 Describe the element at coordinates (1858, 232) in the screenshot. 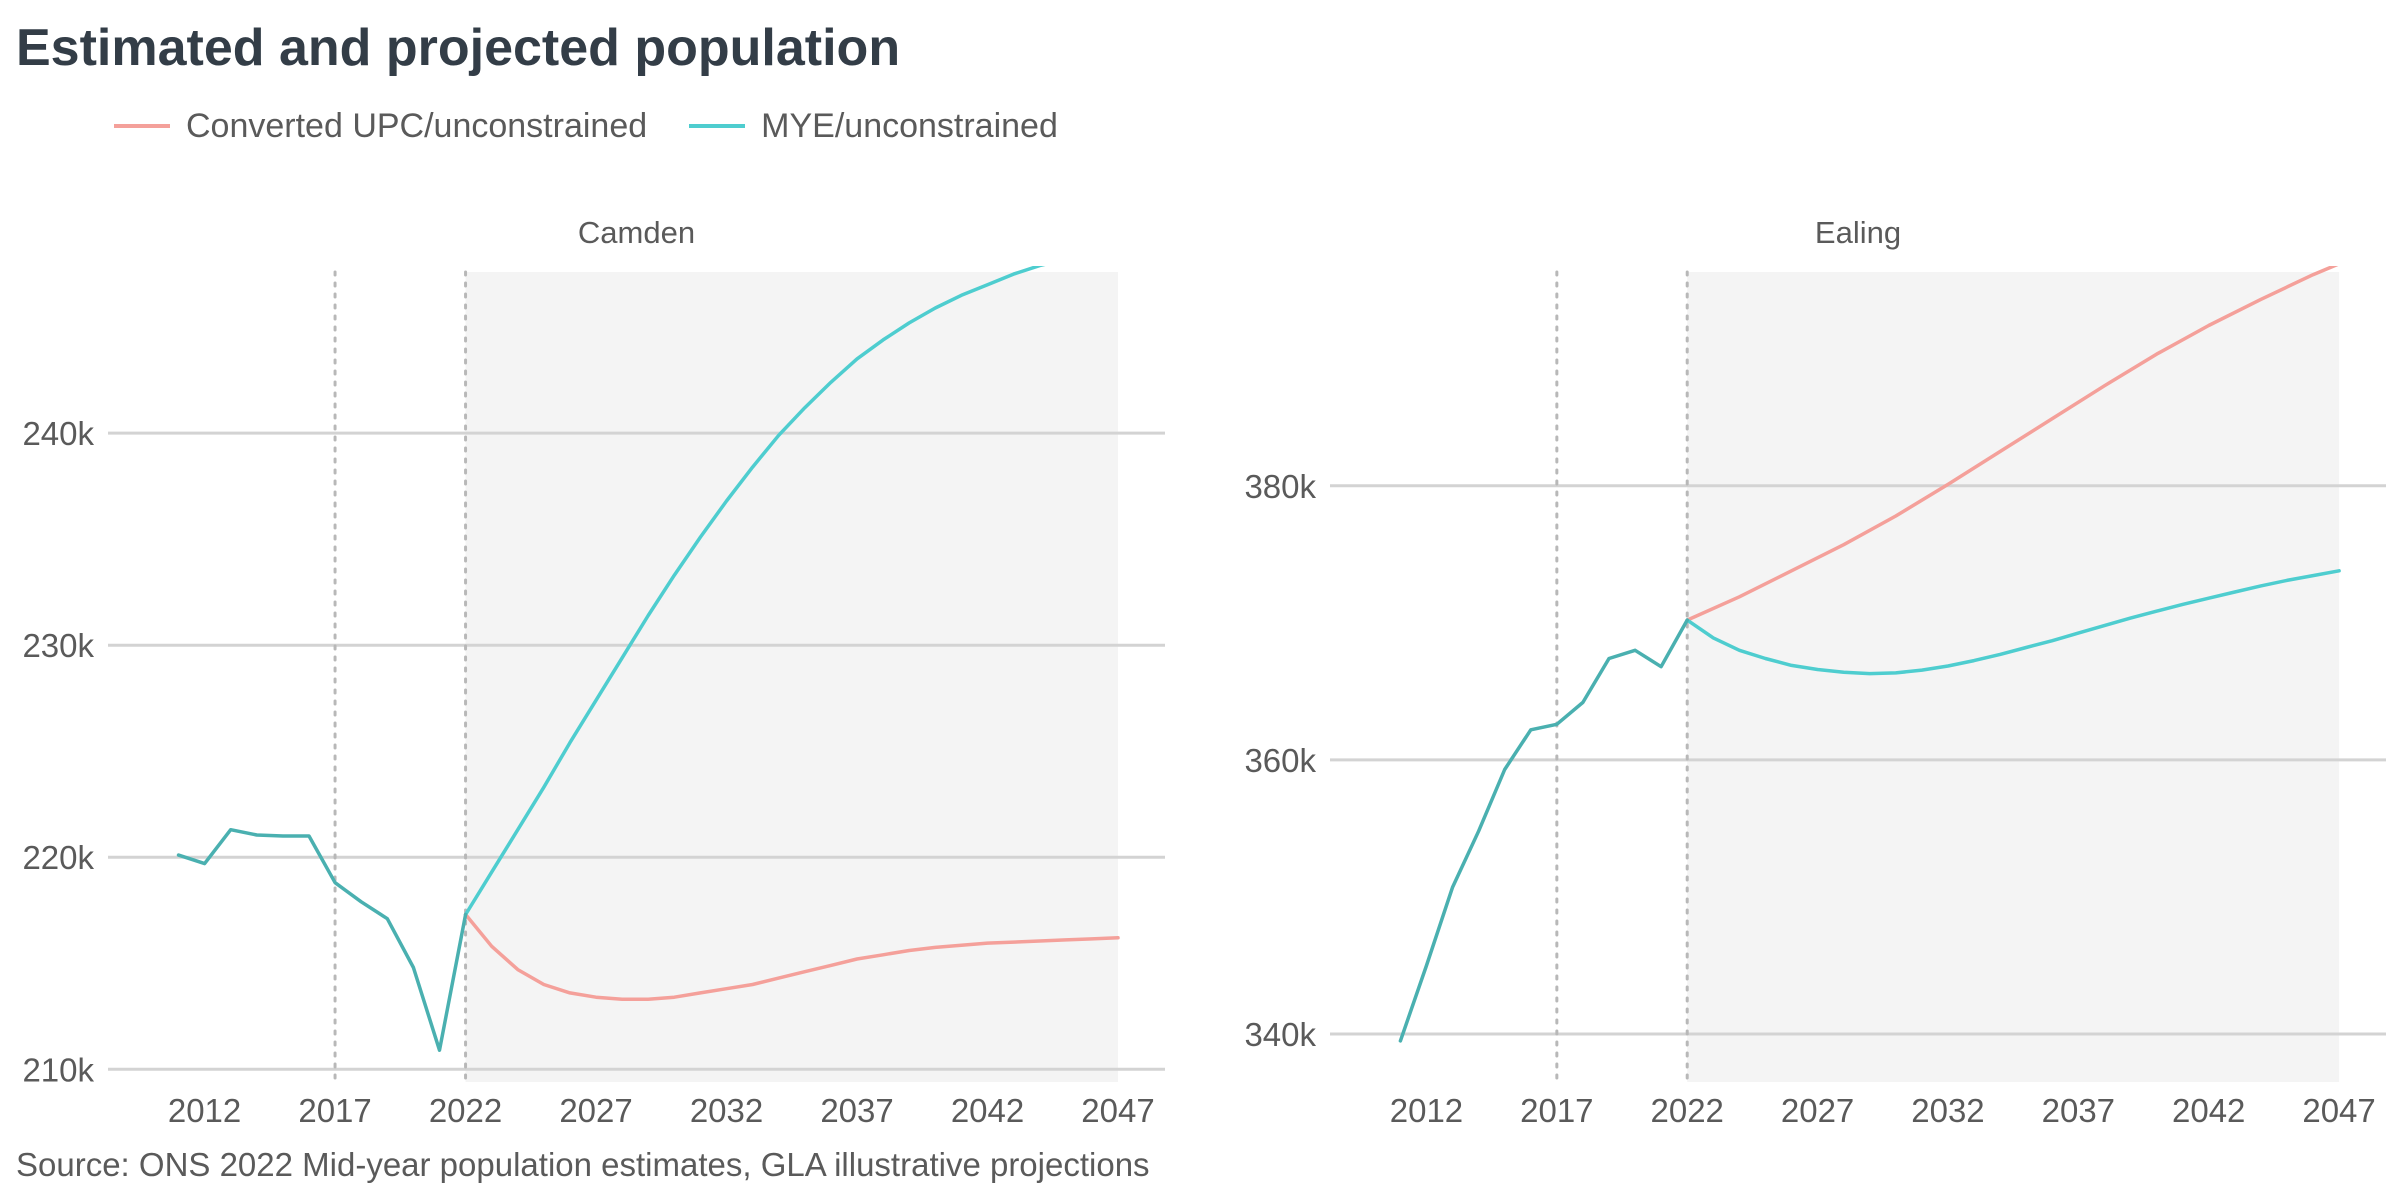

I see `ealing-panel-title: Ealing` at that location.